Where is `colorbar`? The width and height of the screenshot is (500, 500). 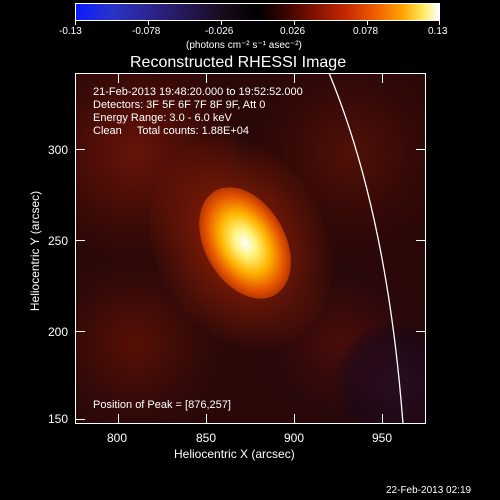
colorbar is located at coordinates (257, 12).